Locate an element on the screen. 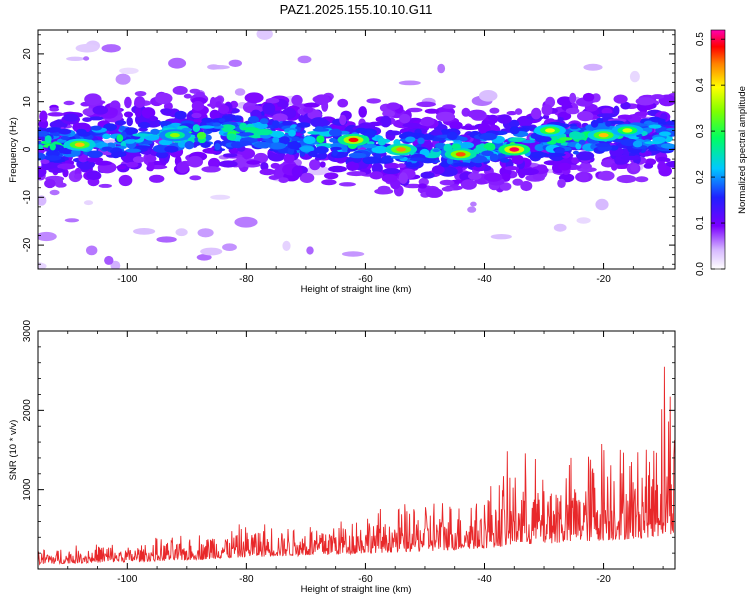  snr-x-label: Height of straight line (km) is located at coordinates (356, 589).